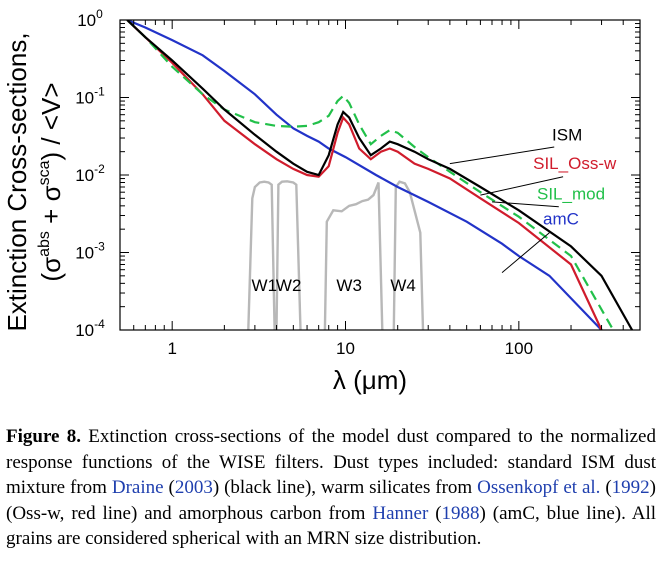 The height and width of the screenshot is (584, 662). What do you see at coordinates (261, 255) in the screenshot?
I see `filter-curve-w1` at bounding box center [261, 255].